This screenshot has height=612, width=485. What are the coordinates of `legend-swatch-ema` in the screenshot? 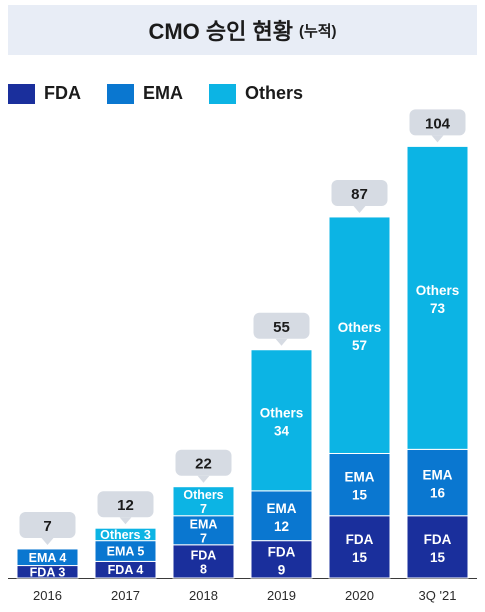 It's located at (120, 93).